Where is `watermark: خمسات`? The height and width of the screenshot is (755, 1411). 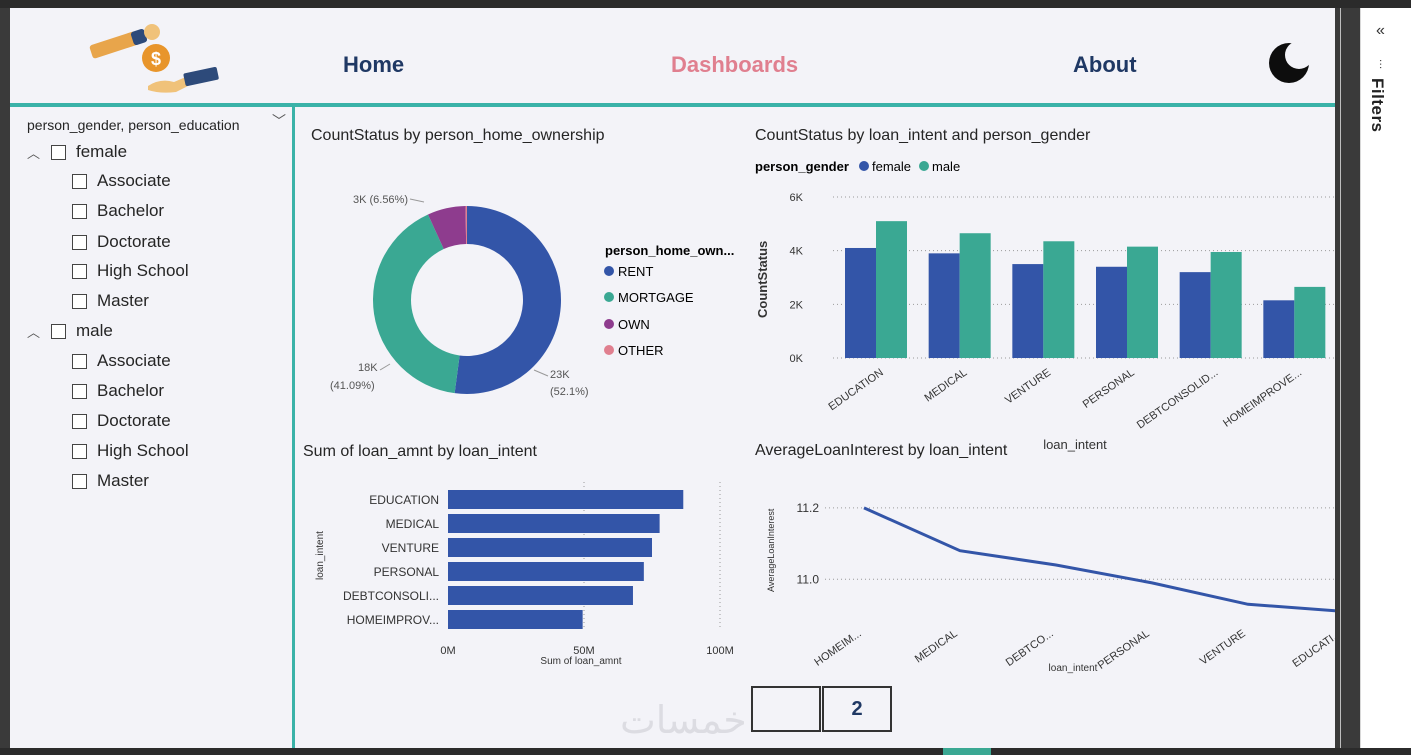
watermark: خمسات is located at coordinates (683, 720).